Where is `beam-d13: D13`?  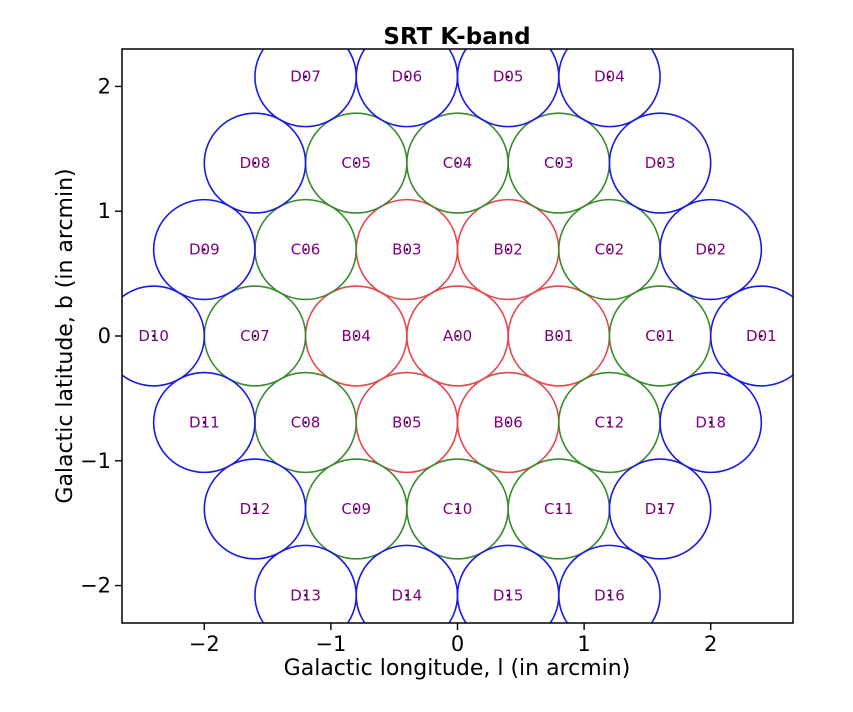 beam-d13: D13 is located at coordinates (306, 583).